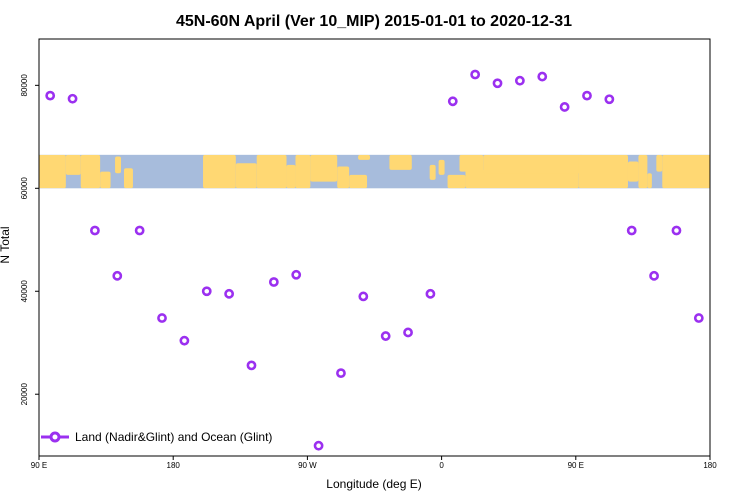 This screenshot has height=500, width=750. Describe the element at coordinates (307, 465) in the screenshot. I see `x-tick-label: 90 W` at that location.